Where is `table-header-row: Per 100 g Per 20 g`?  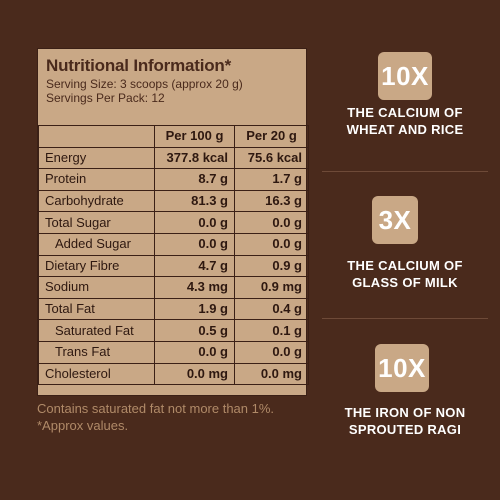 table-header-row: Per 100 g Per 20 g is located at coordinates (173, 136).